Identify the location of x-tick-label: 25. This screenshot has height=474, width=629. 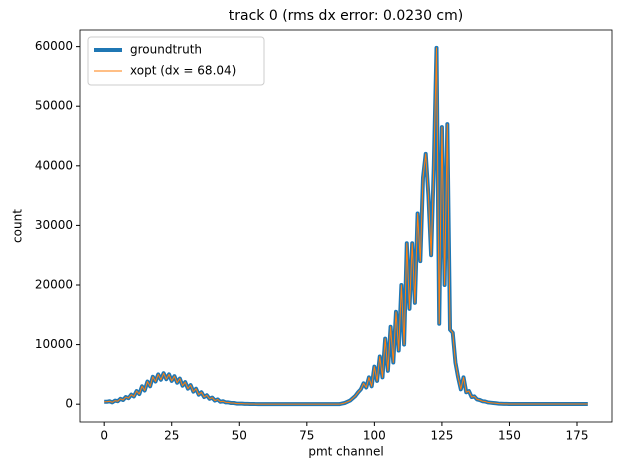
(171, 436).